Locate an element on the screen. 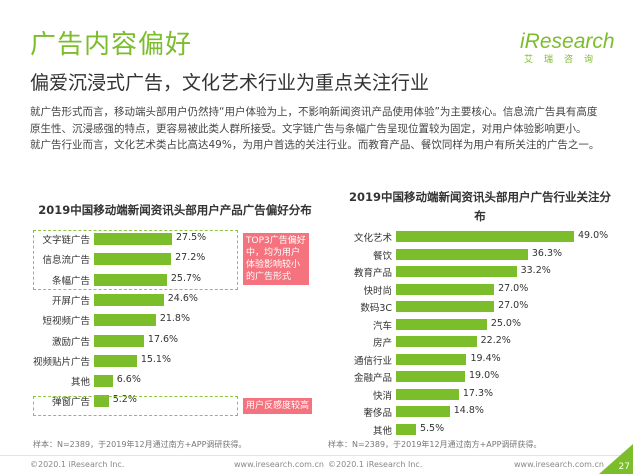 This screenshot has height=474, width=633. page-corner is located at coordinates (616, 459).